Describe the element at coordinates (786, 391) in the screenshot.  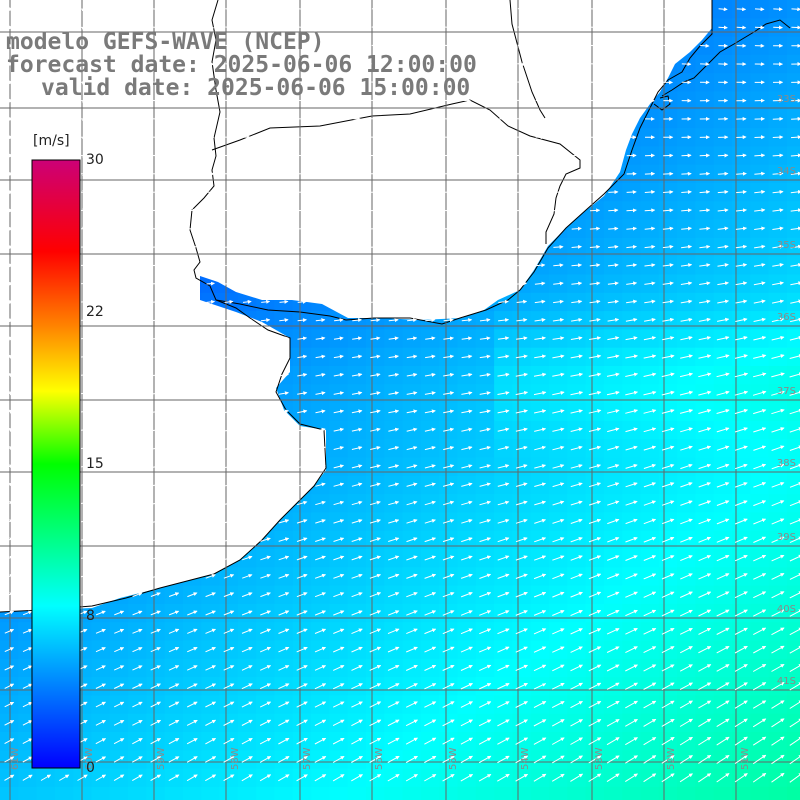
I see `lat-label: 37S` at that location.